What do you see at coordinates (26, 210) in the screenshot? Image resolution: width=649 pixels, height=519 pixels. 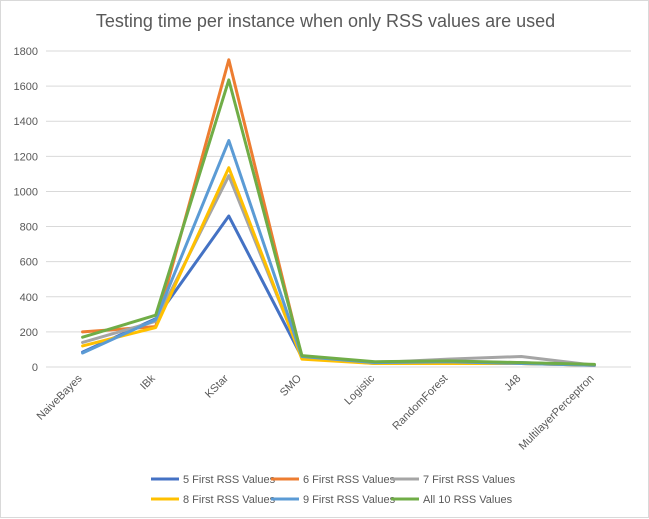 I see `y-axis-ticks: 0 200 400 600 800 1000 1200 1400 1600 1800` at bounding box center [26, 210].